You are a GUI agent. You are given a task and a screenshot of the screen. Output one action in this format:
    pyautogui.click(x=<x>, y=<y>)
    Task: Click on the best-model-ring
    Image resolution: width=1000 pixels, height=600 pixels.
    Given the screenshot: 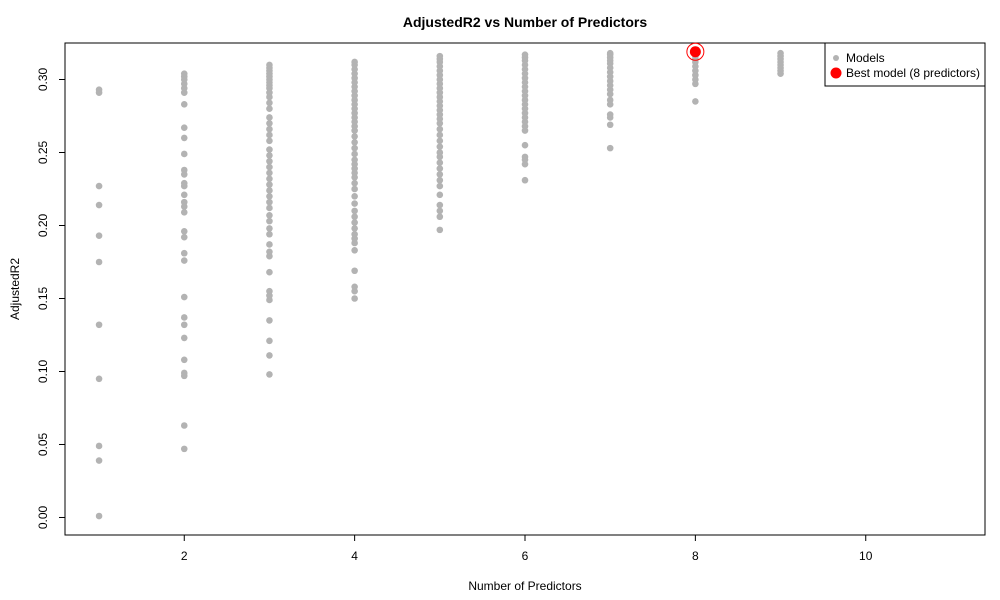 What is the action you would take?
    pyautogui.click(x=695, y=51)
    